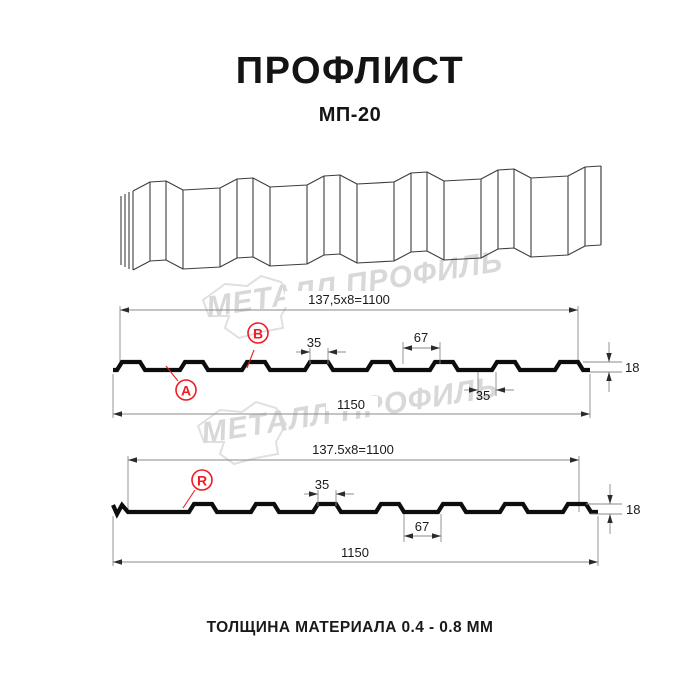 The width and height of the screenshot is (700, 700). What do you see at coordinates (361, 218) in the screenshot?
I see `iso-sheet-body` at bounding box center [361, 218].